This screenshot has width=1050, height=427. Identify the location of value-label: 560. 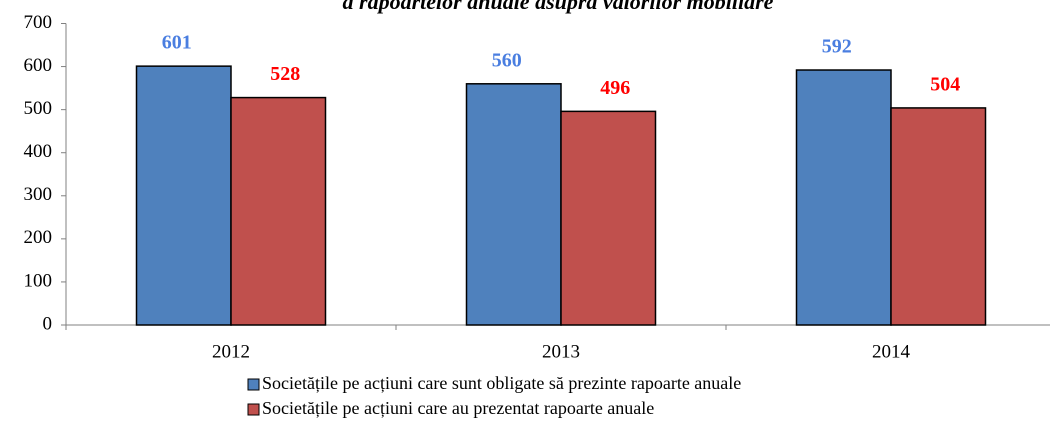
(507, 60).